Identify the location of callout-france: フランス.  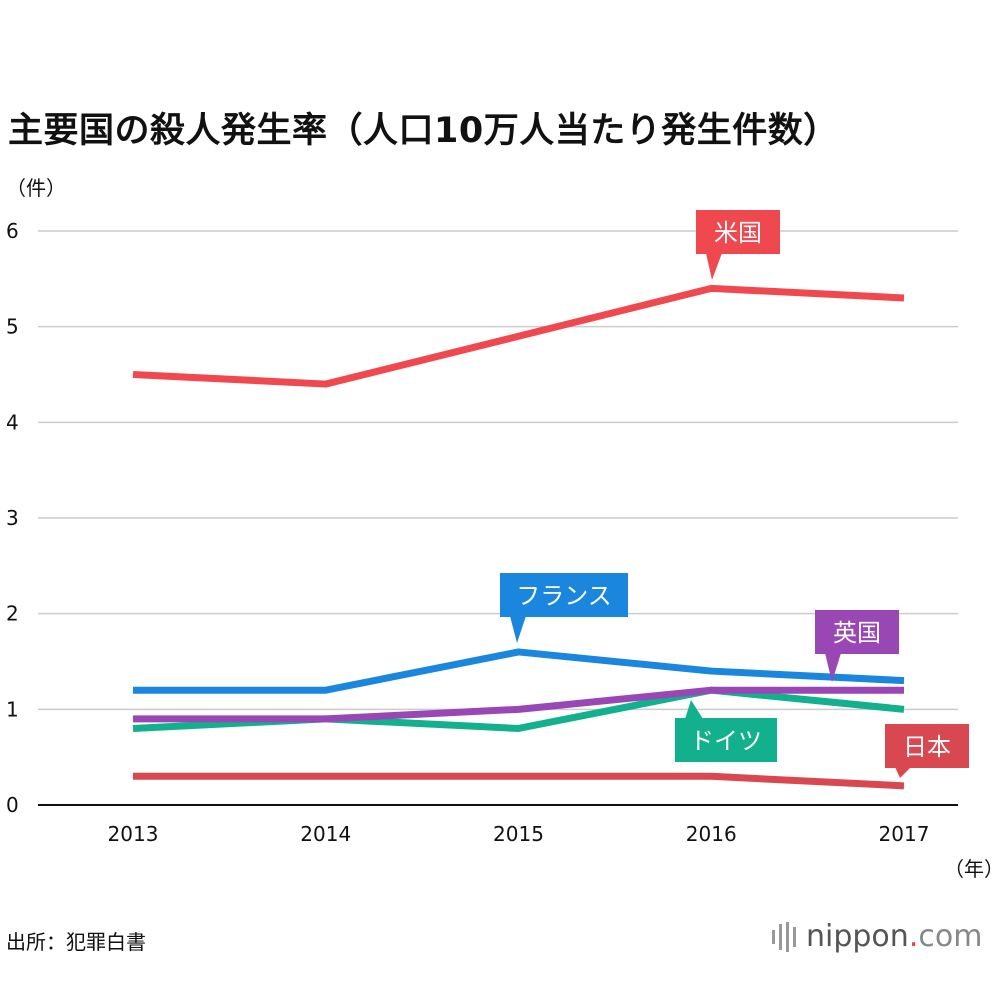
(564, 608).